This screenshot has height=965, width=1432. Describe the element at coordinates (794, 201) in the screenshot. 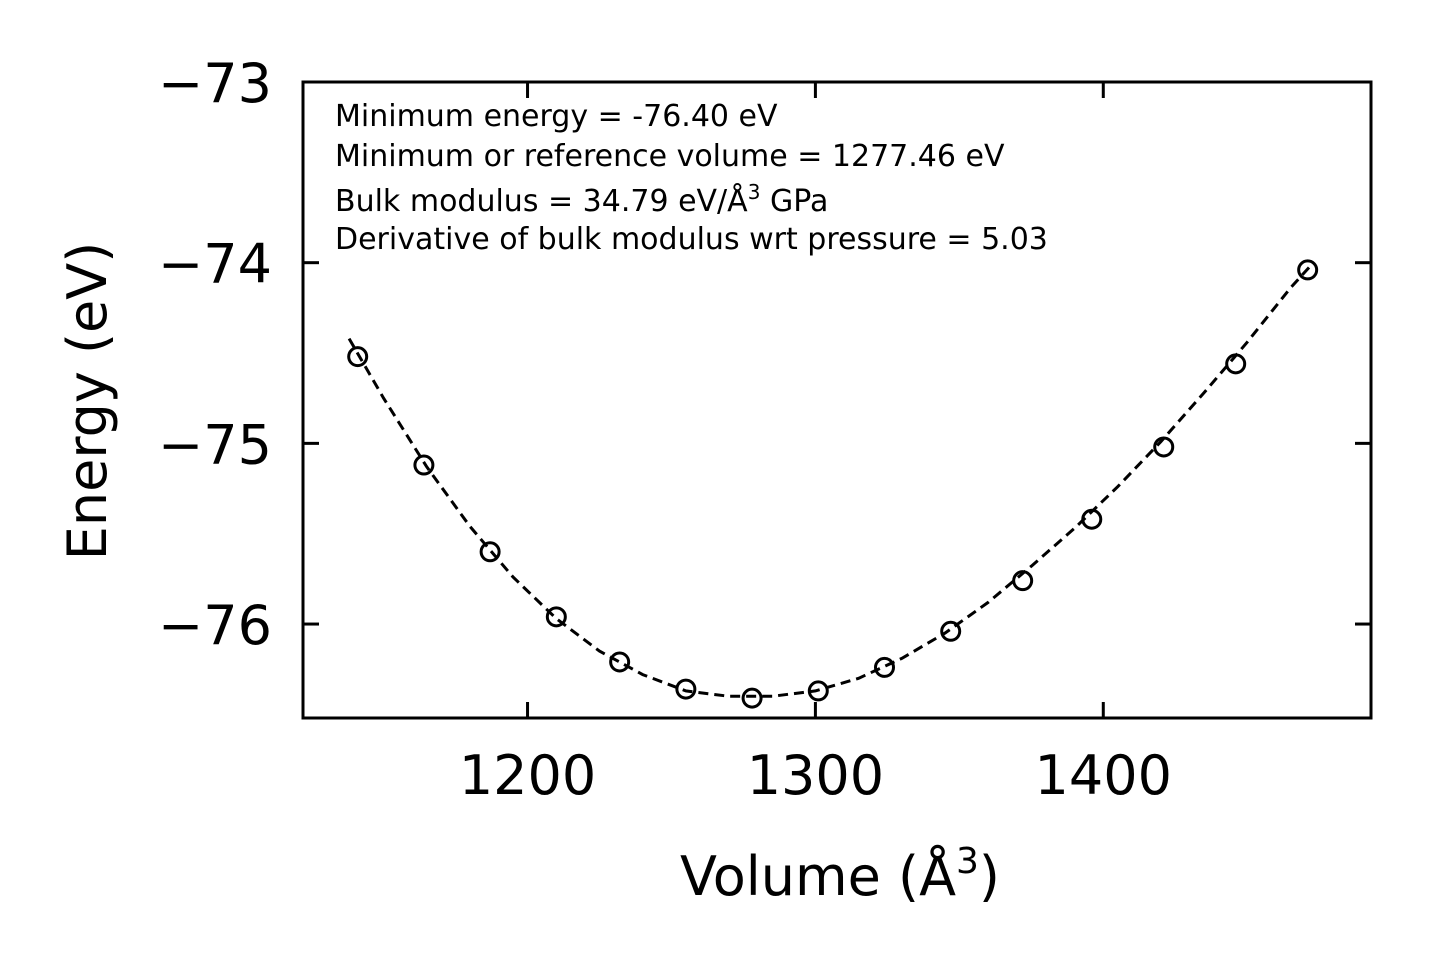

I see `annotation-bulk-modulus-suffix: GPa` at that location.